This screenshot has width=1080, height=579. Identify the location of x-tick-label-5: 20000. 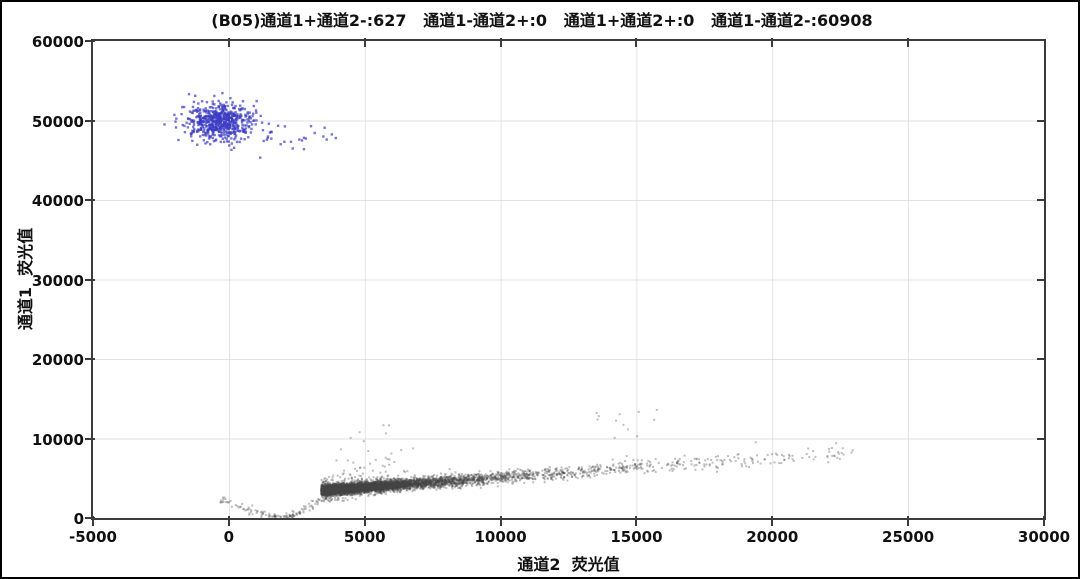
(772, 537).